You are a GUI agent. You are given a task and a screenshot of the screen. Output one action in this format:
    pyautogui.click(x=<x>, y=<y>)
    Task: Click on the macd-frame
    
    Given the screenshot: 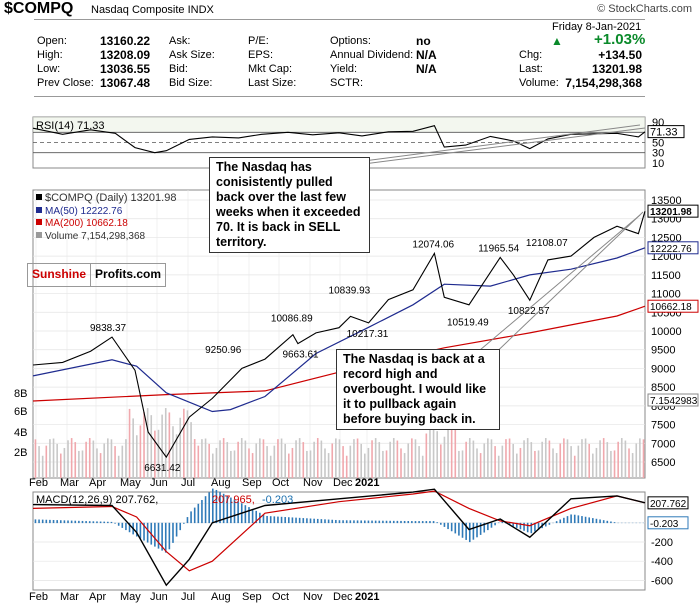 What is the action you would take?
    pyautogui.click(x=339, y=541)
    